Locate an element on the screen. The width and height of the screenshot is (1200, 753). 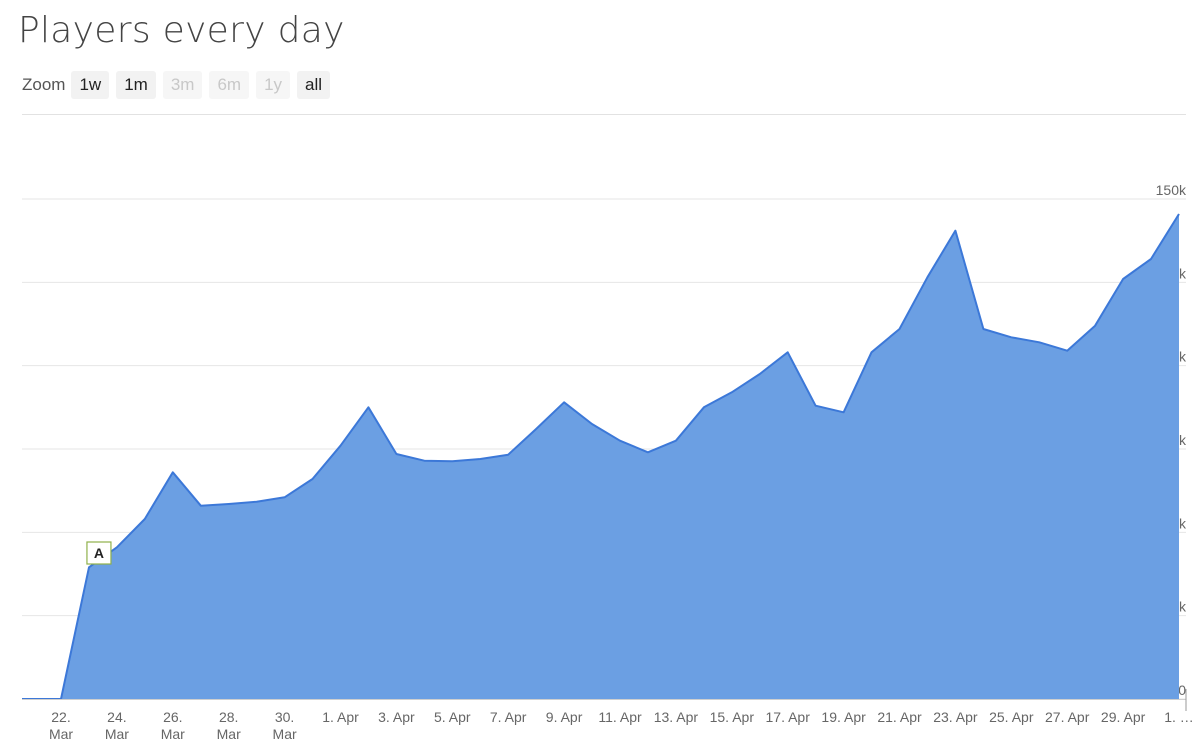
header-divider is located at coordinates (604, 114).